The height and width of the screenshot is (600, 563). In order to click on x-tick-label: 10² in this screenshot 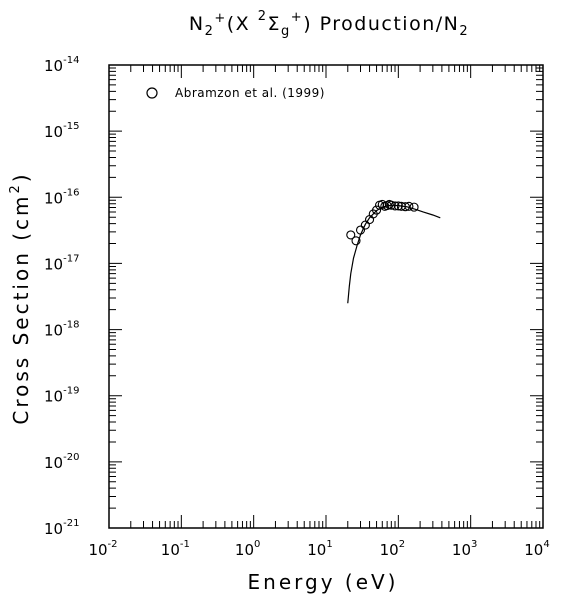, I will do `click(392, 549)`.